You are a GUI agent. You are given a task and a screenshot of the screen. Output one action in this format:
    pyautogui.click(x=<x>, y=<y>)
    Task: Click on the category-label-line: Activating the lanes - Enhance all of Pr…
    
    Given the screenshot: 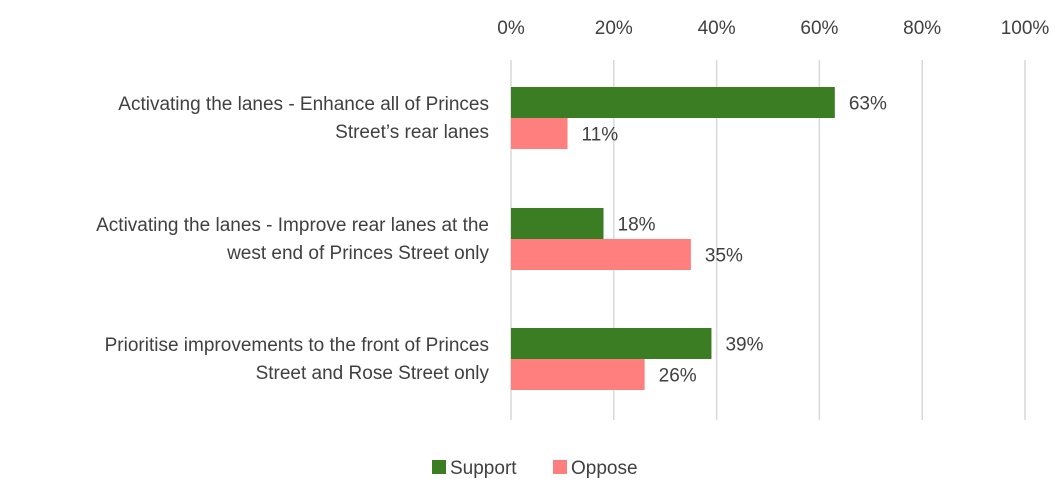 What is the action you would take?
    pyautogui.click(x=303, y=104)
    